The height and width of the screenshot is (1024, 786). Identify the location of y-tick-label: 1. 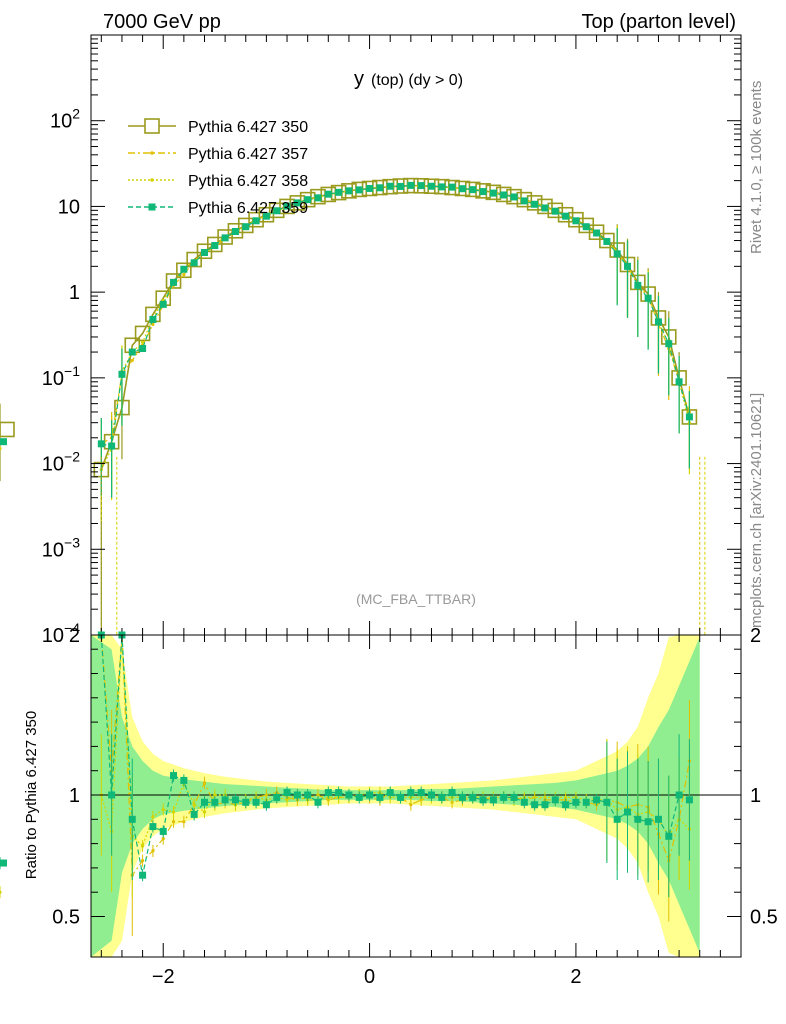
(74, 293).